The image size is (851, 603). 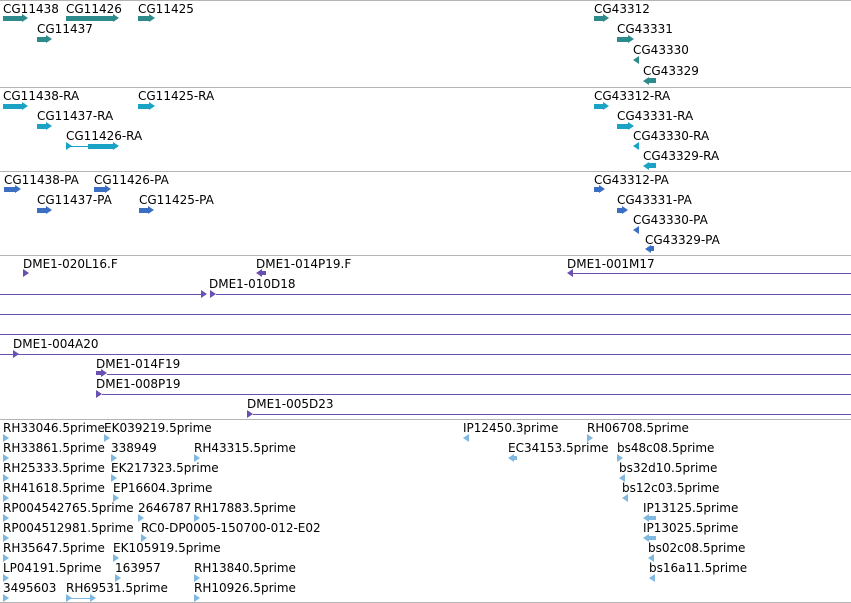 I want to click on protein-label: CG43312-PA, so click(x=631, y=180).